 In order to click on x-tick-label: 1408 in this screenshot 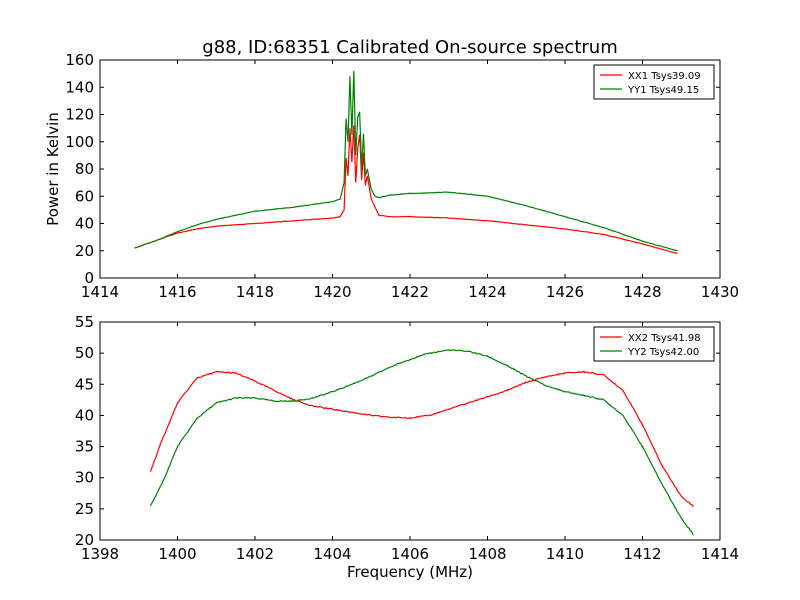, I will do `click(487, 554)`.